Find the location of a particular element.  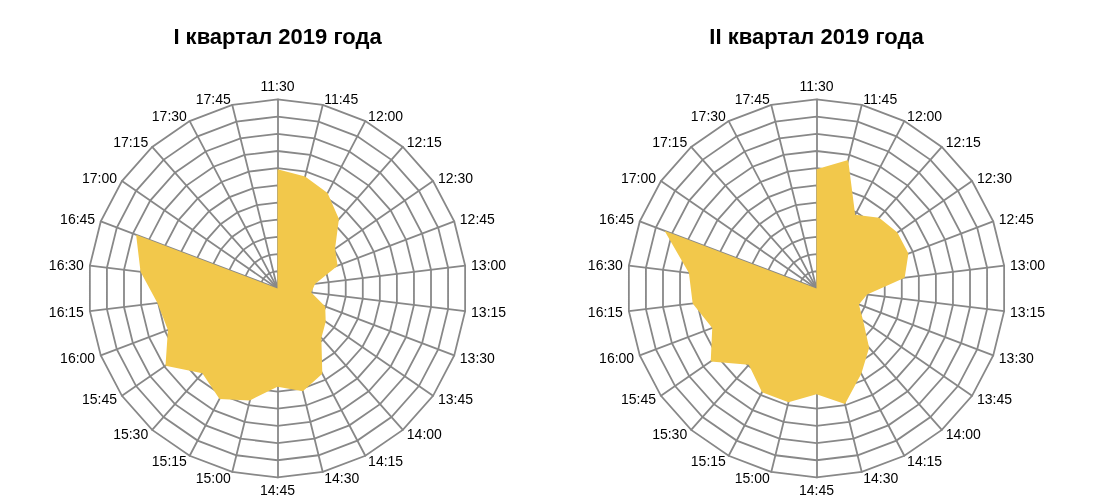

chart-title: II квартал 2019 года is located at coordinates (817, 36).